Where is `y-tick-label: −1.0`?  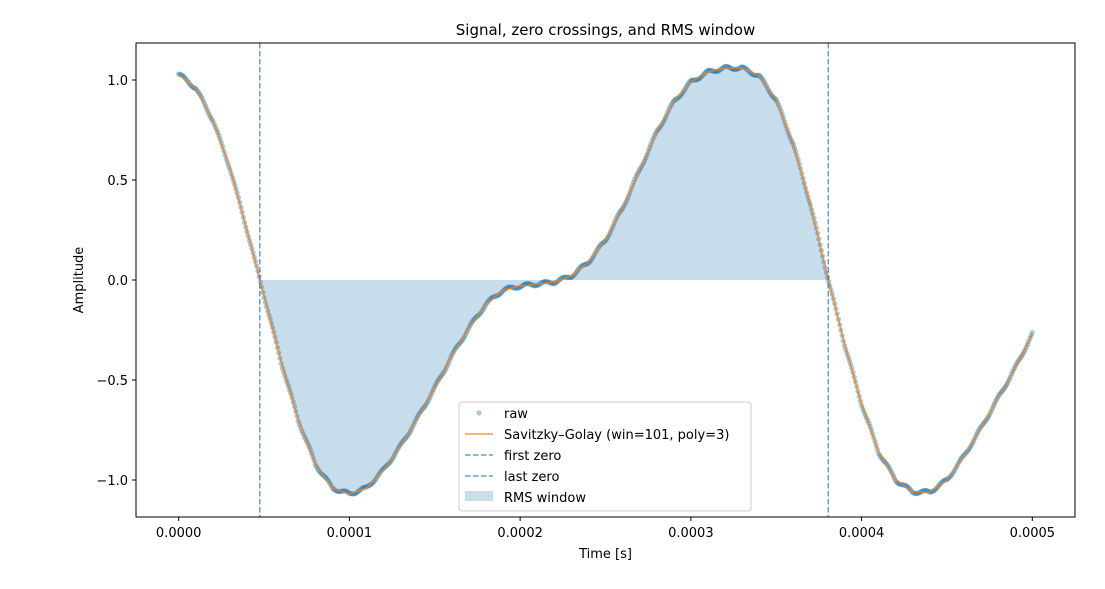 y-tick-label: −1.0 is located at coordinates (112, 481).